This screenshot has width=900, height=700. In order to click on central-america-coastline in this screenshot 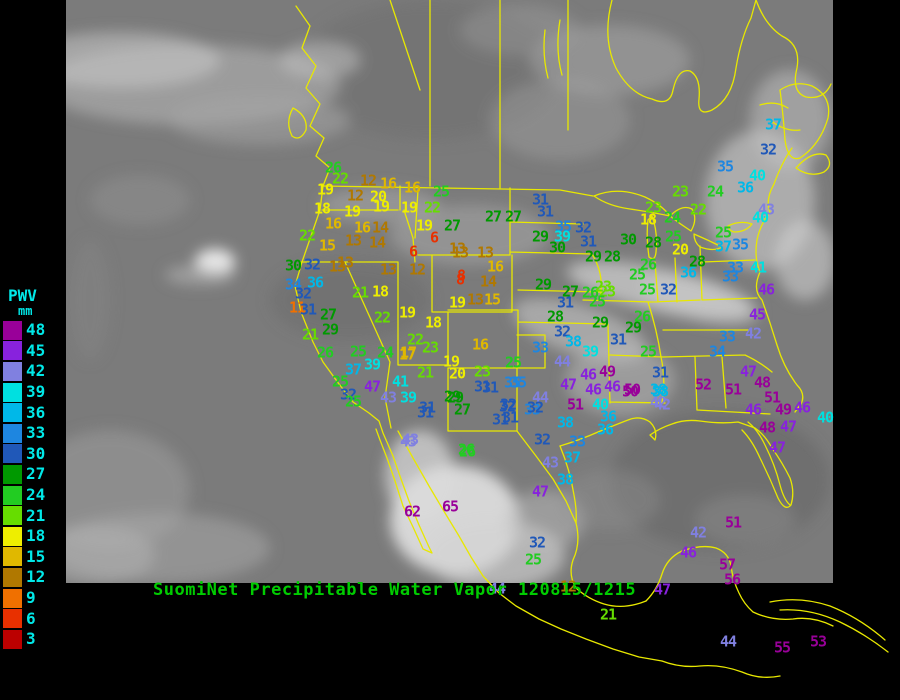, I will do `click(721, 669)`.